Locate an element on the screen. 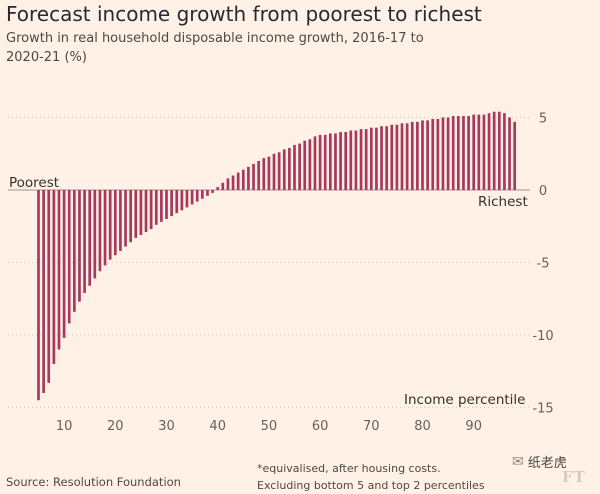  x-axis-ticks: 10 20 30 40 50 60 70 80 90 is located at coordinates (269, 426).